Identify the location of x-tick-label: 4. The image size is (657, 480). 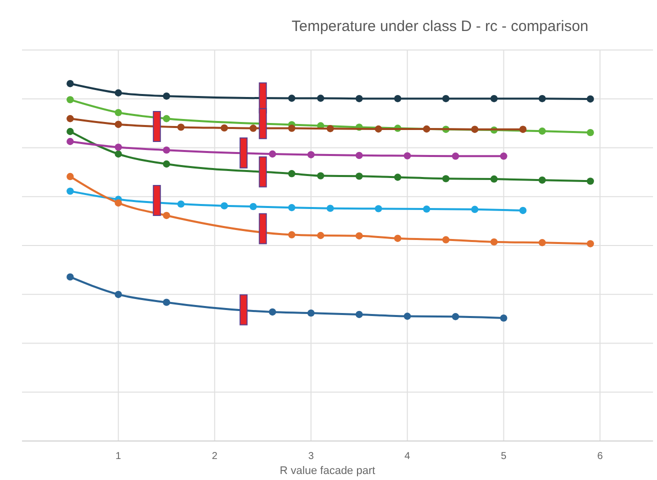
(407, 456).